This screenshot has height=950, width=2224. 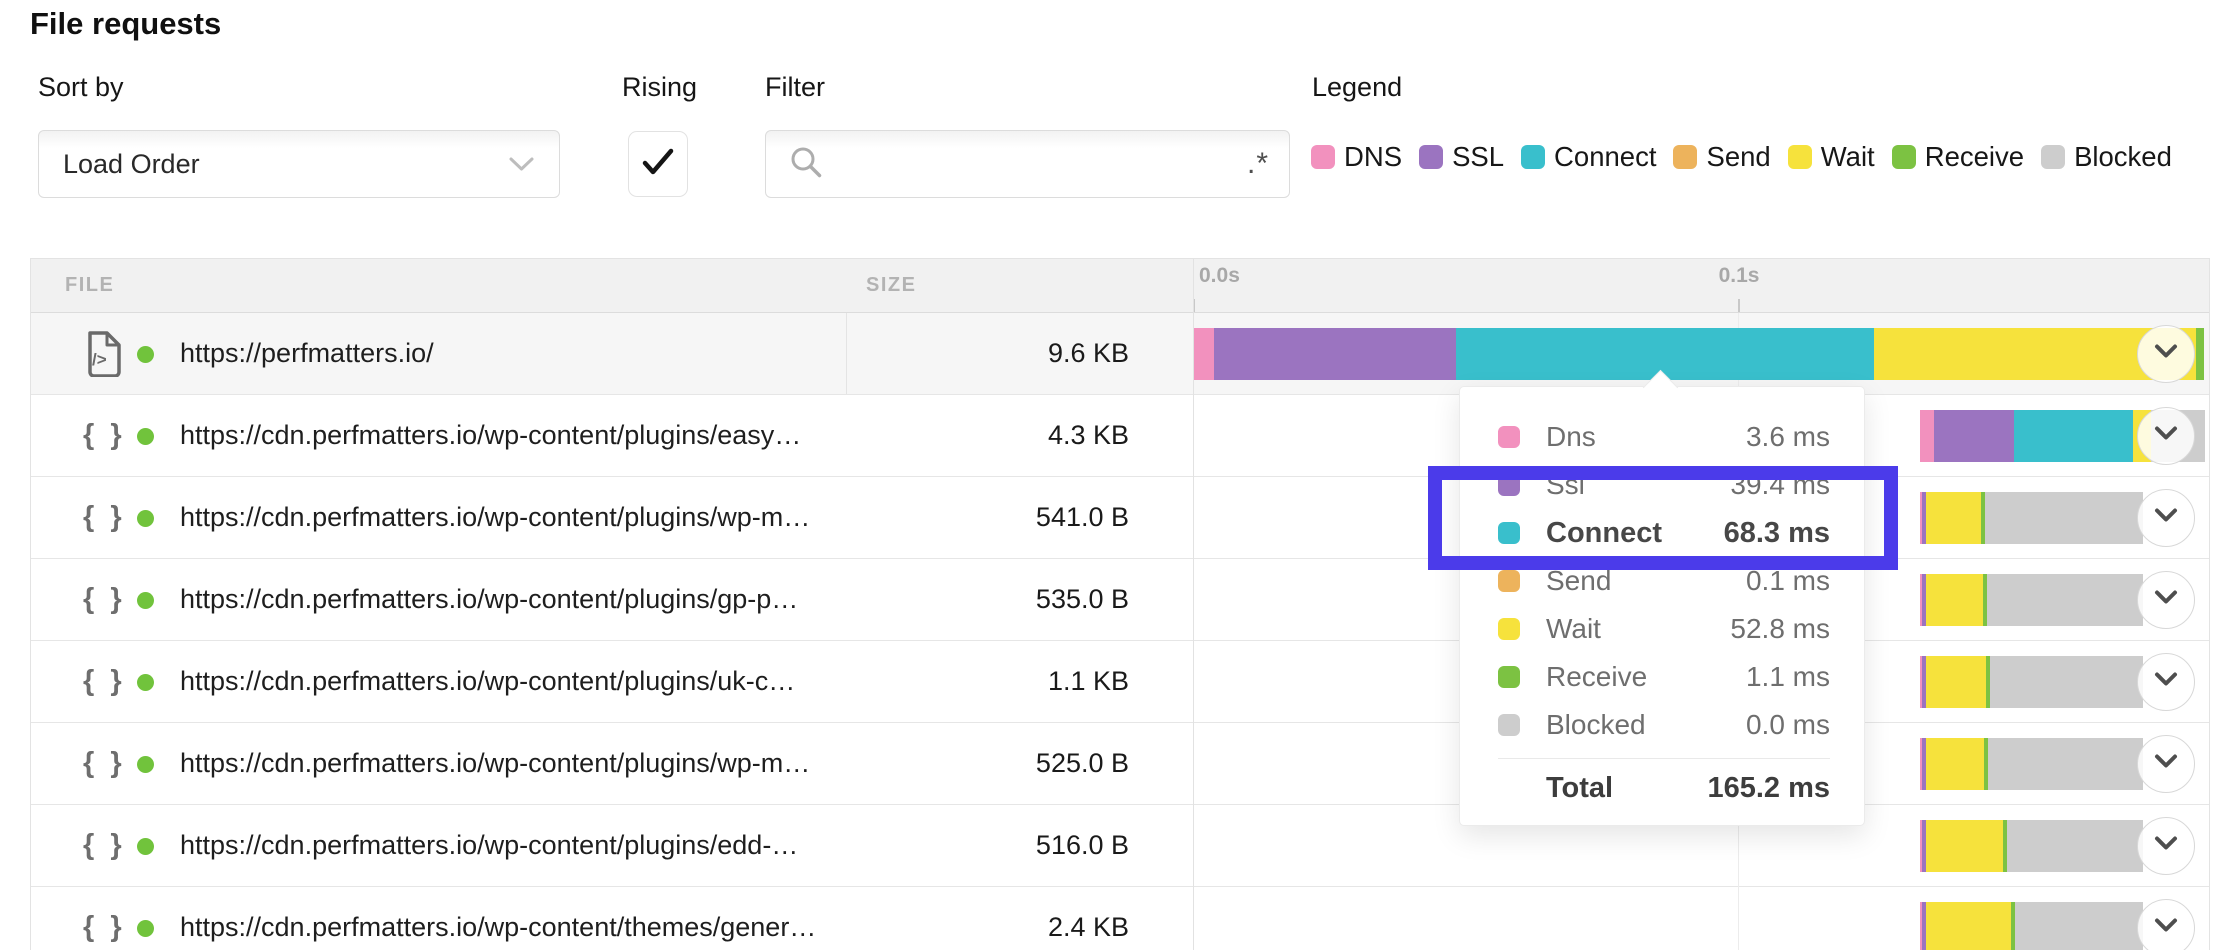 I want to click on file-size: 9.6 KB, so click(x=1088, y=353).